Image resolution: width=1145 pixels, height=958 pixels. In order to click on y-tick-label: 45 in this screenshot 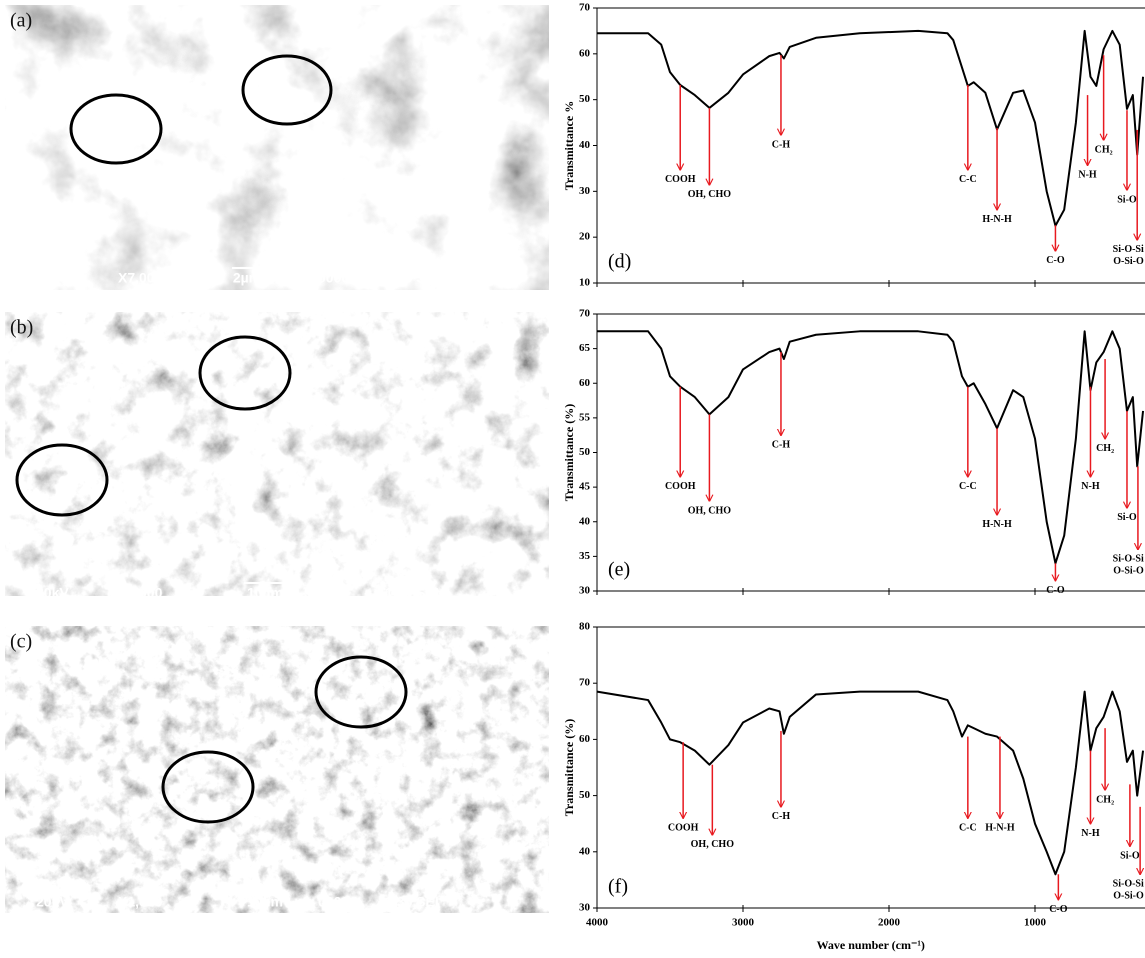, I will do `click(585, 487)`.